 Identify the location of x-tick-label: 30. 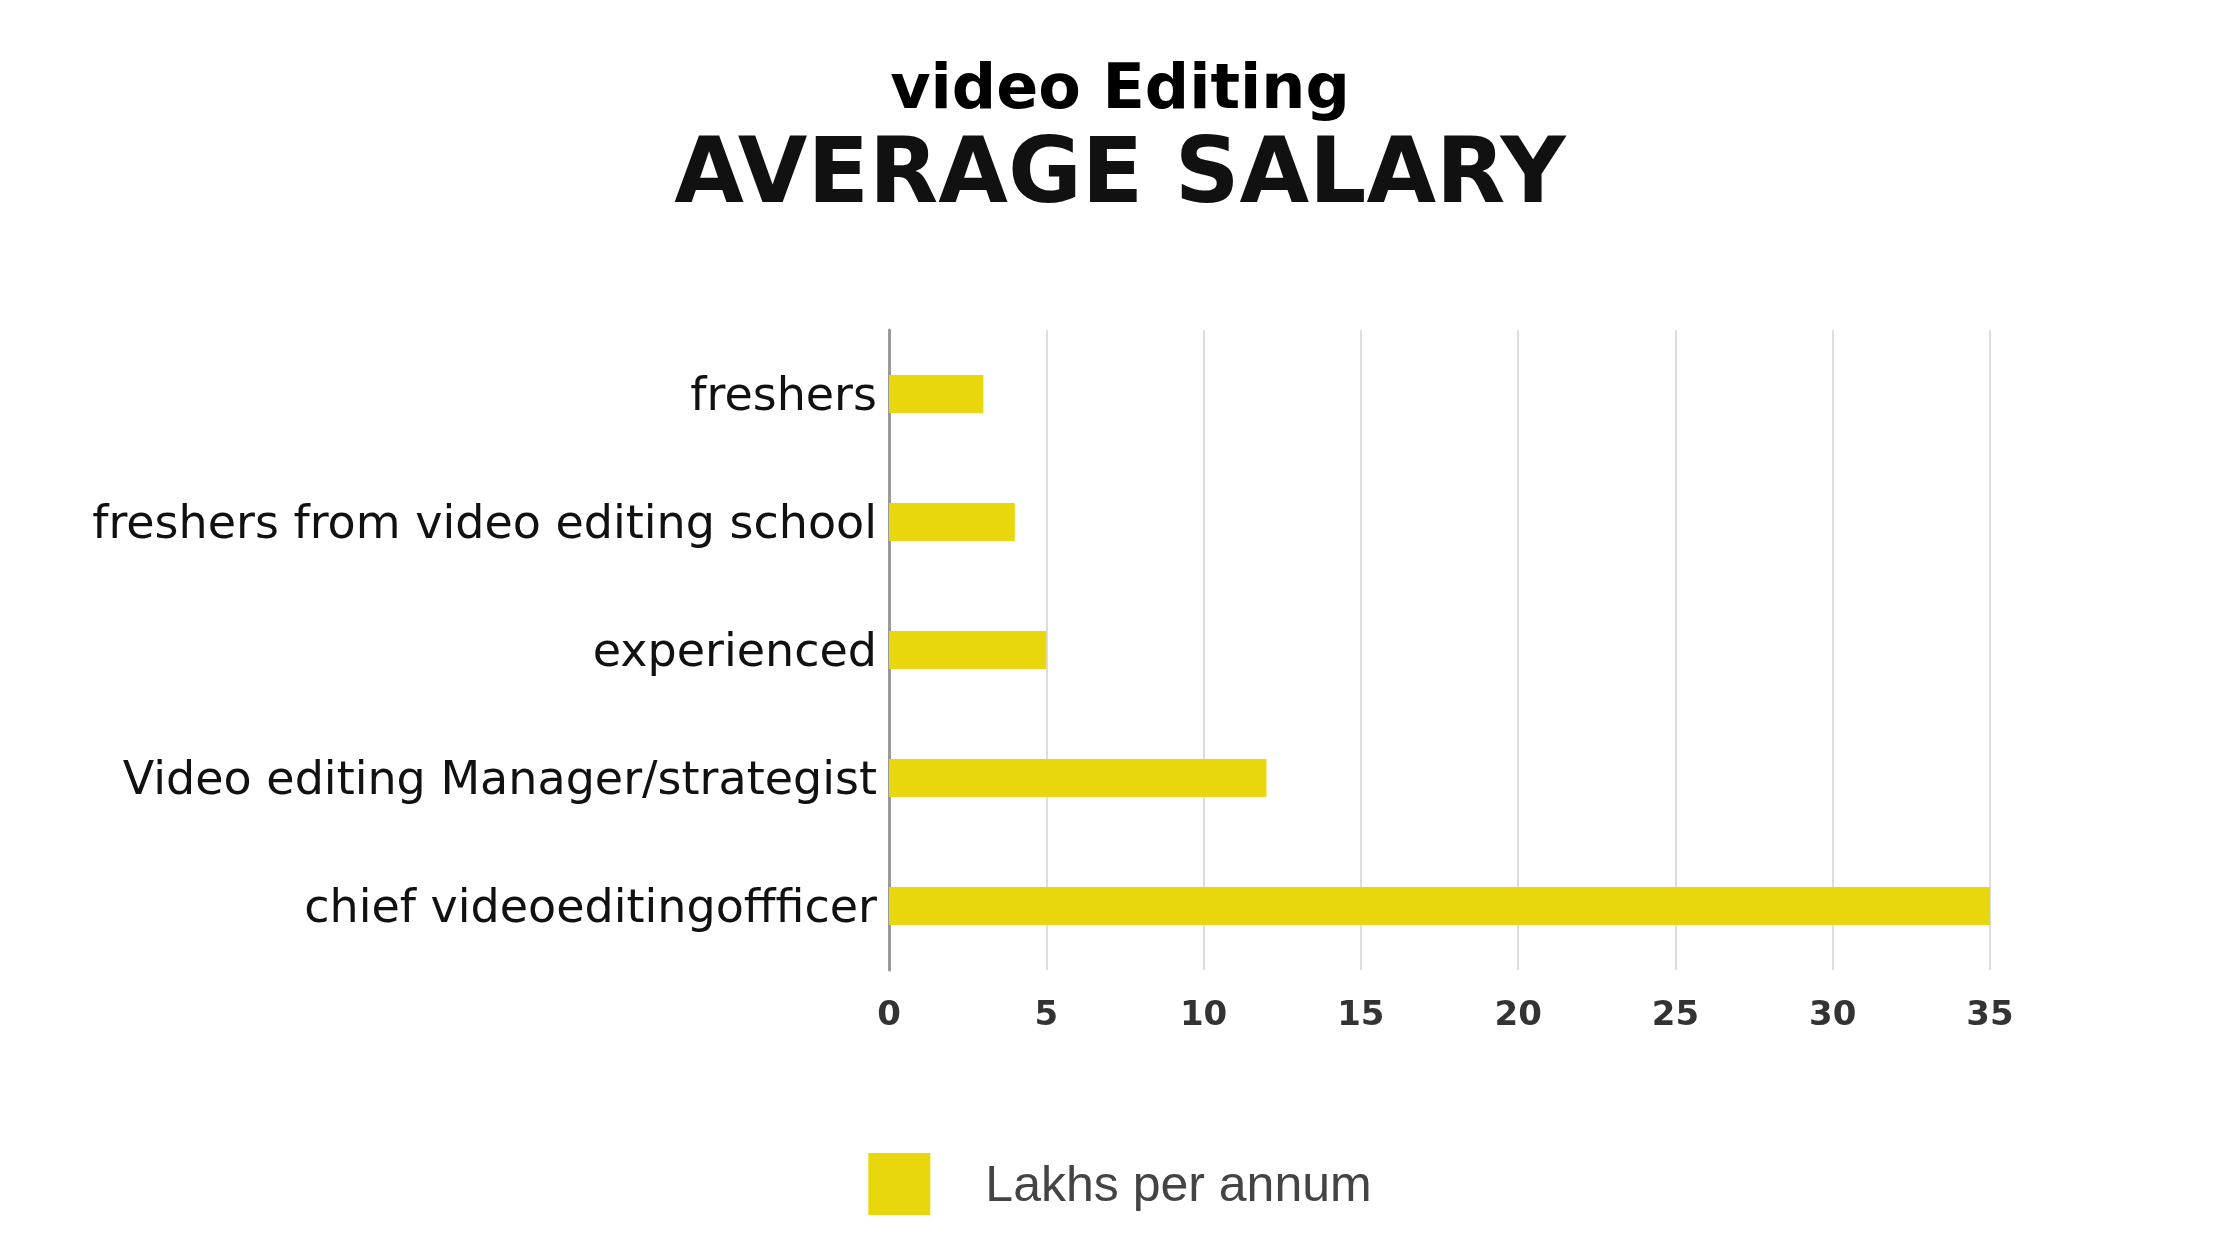
(1833, 1013).